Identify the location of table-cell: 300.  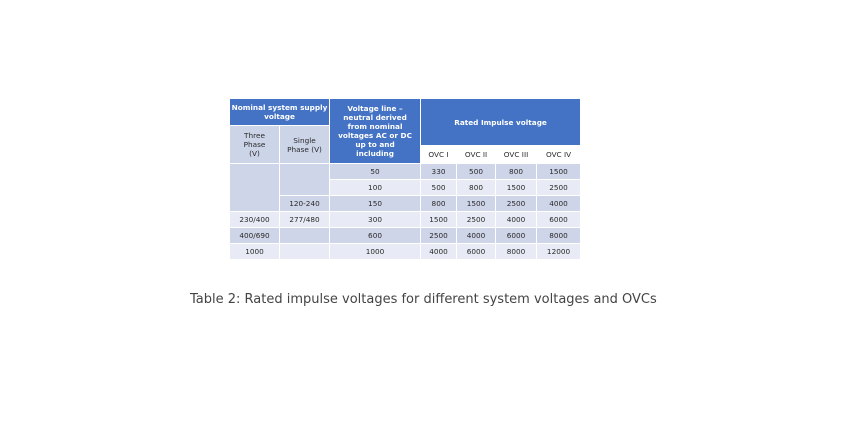
(375, 219).